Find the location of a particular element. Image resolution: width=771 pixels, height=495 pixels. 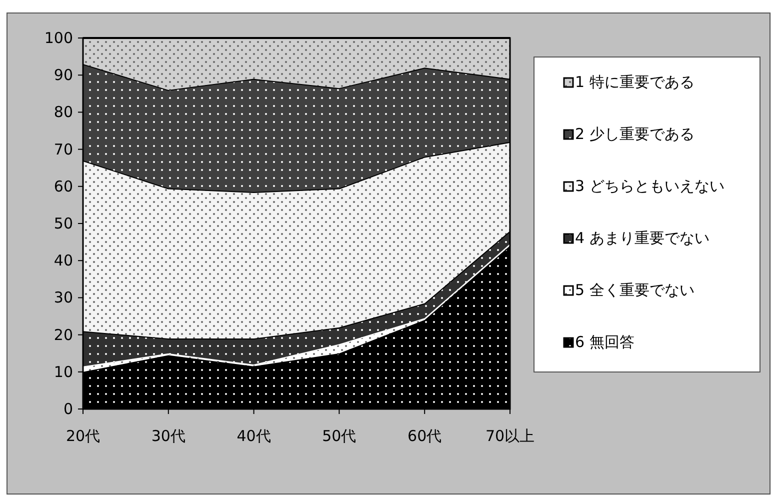

y-tick-label: 0 is located at coordinates (68, 409).